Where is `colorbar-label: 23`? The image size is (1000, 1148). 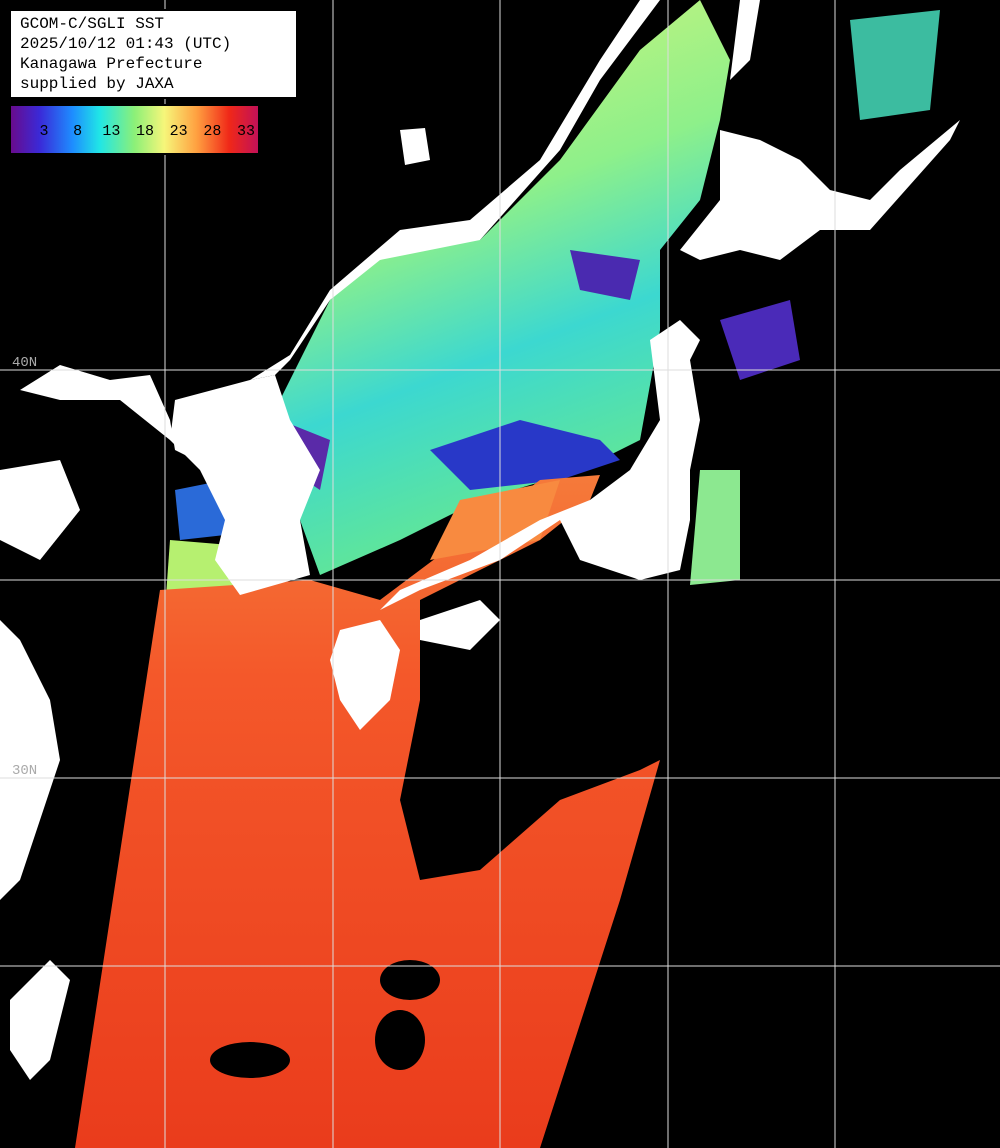
colorbar-label: 23 is located at coordinates (179, 131).